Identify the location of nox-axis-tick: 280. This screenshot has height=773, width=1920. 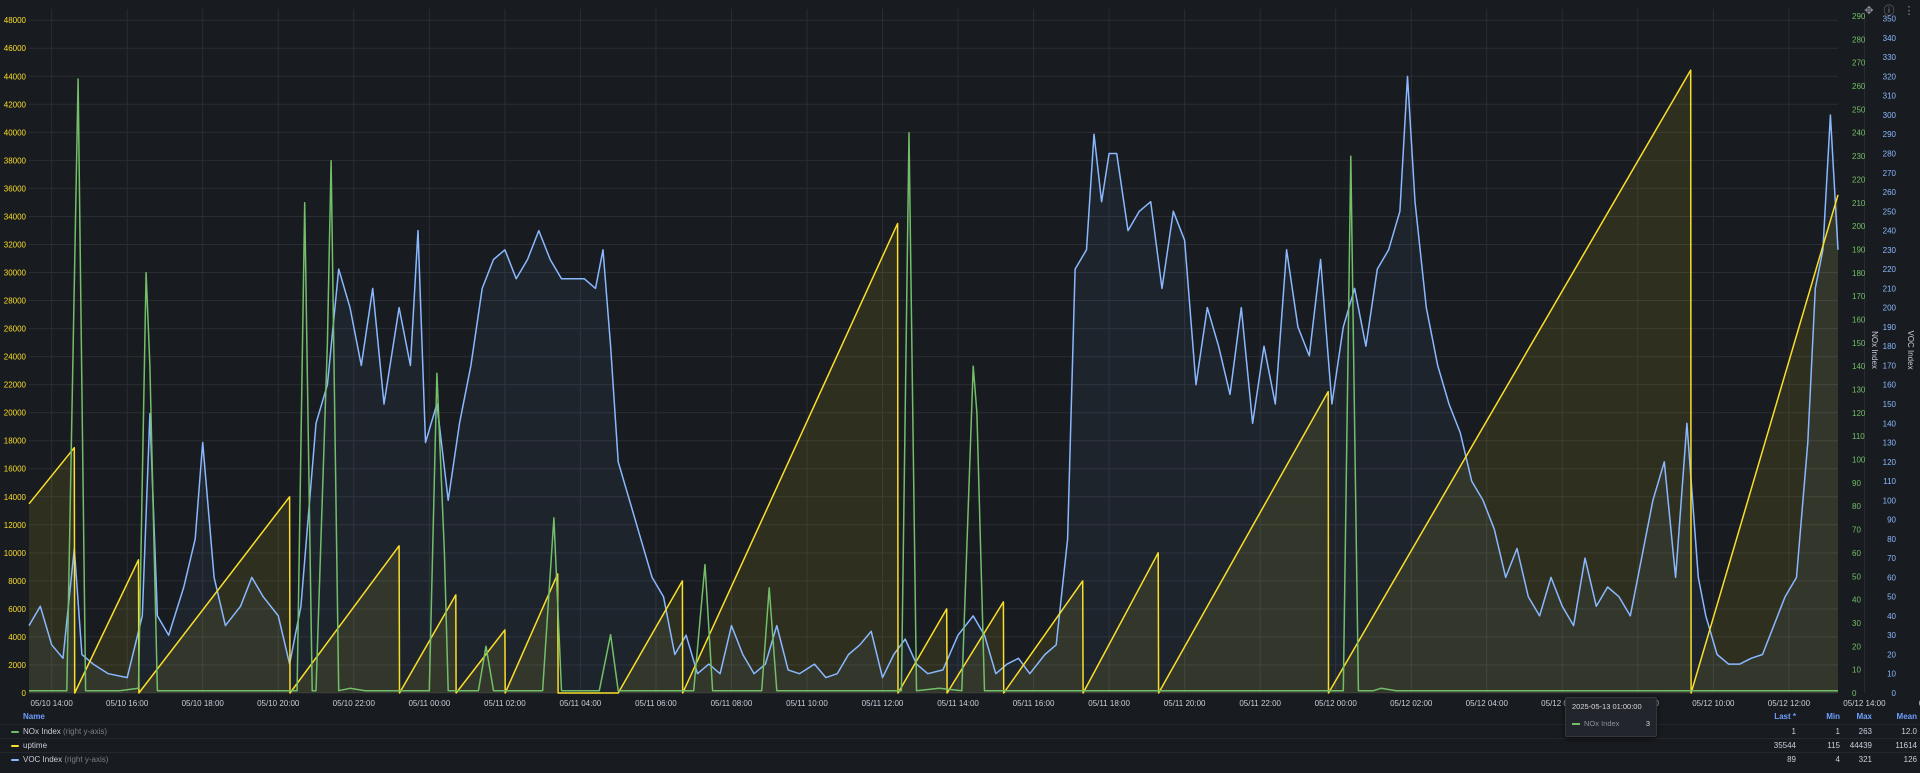
(1859, 39).